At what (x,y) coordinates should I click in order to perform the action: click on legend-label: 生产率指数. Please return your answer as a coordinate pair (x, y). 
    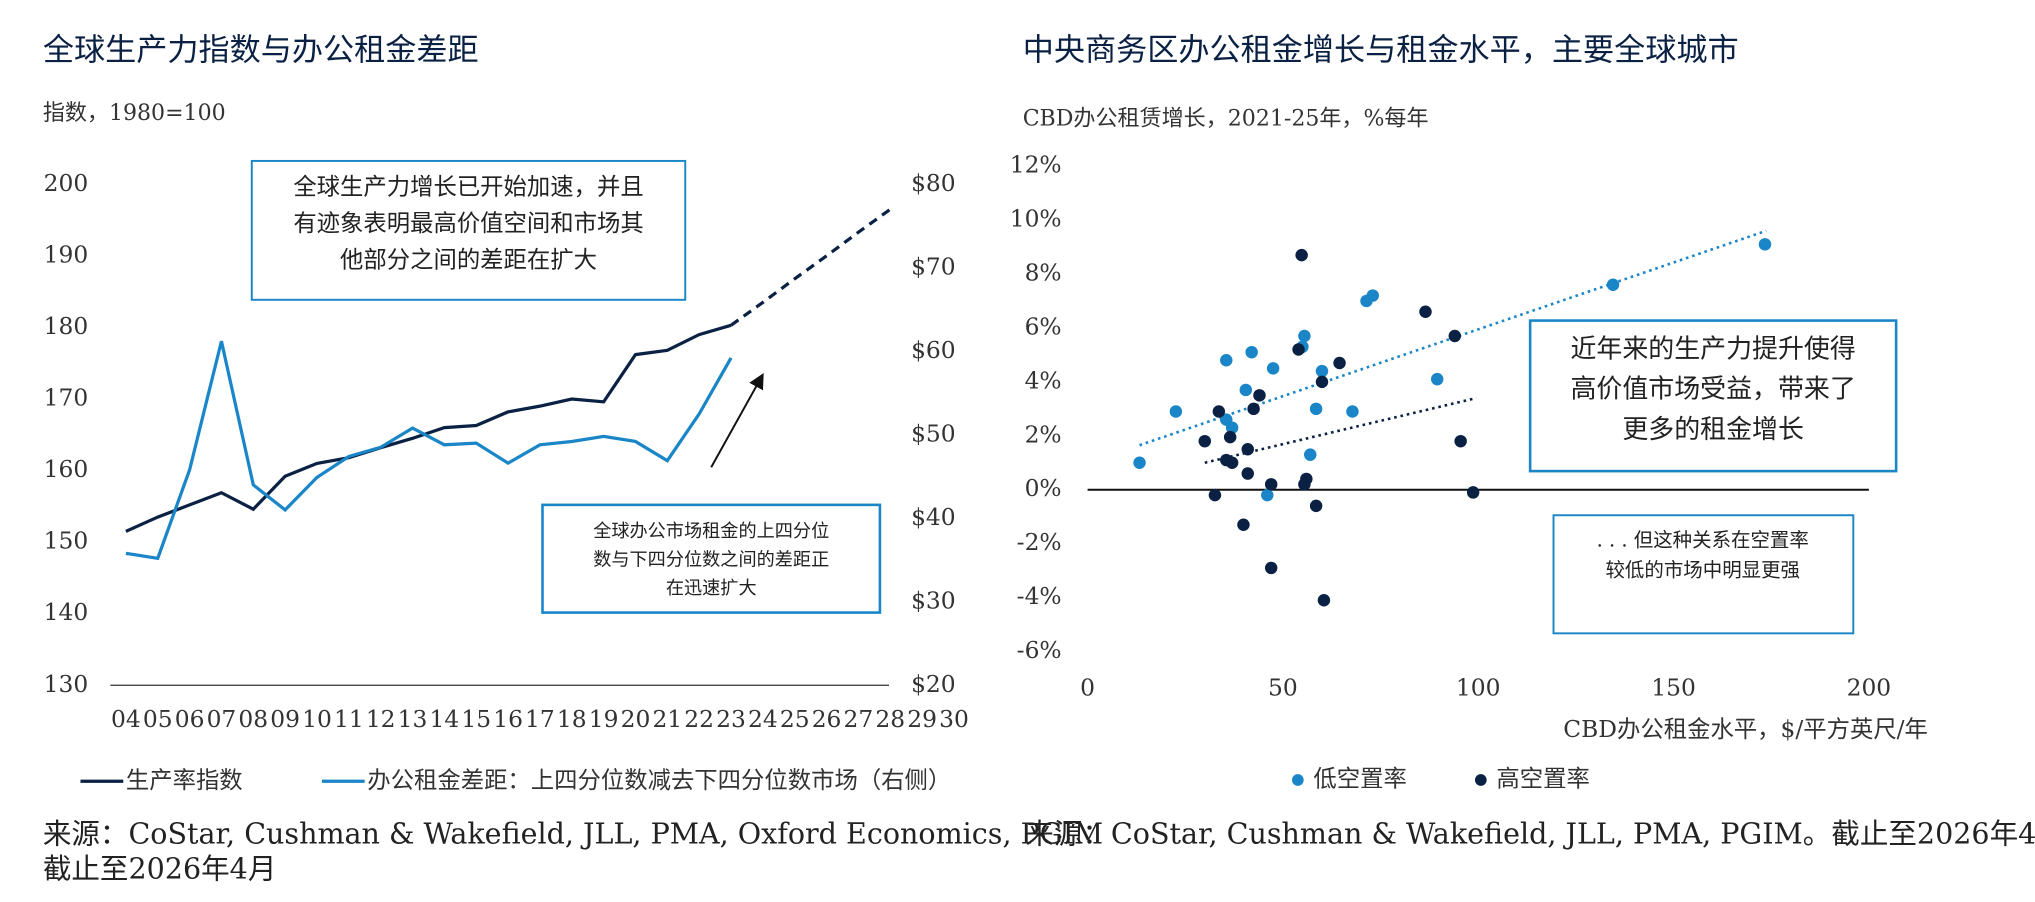
    Looking at the image, I should click on (184, 780).